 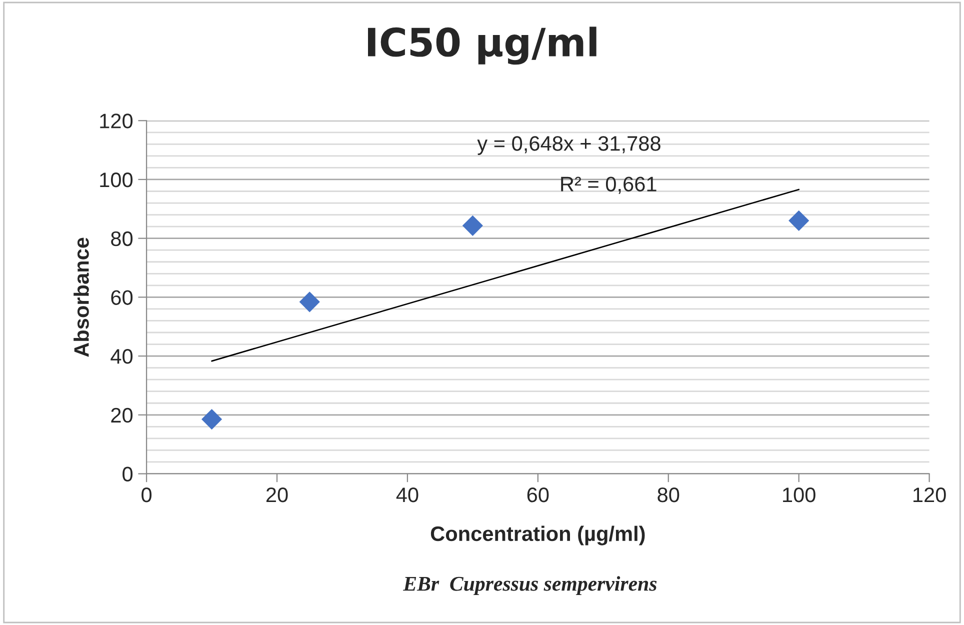 I want to click on y-tick-label: 0, so click(x=127, y=474).